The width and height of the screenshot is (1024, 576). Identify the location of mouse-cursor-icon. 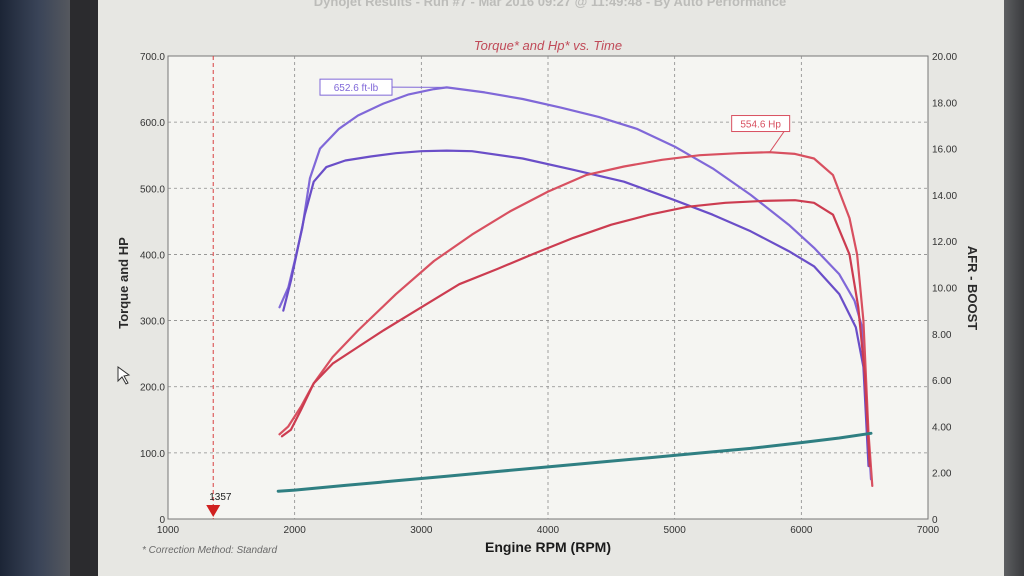
(124, 375).